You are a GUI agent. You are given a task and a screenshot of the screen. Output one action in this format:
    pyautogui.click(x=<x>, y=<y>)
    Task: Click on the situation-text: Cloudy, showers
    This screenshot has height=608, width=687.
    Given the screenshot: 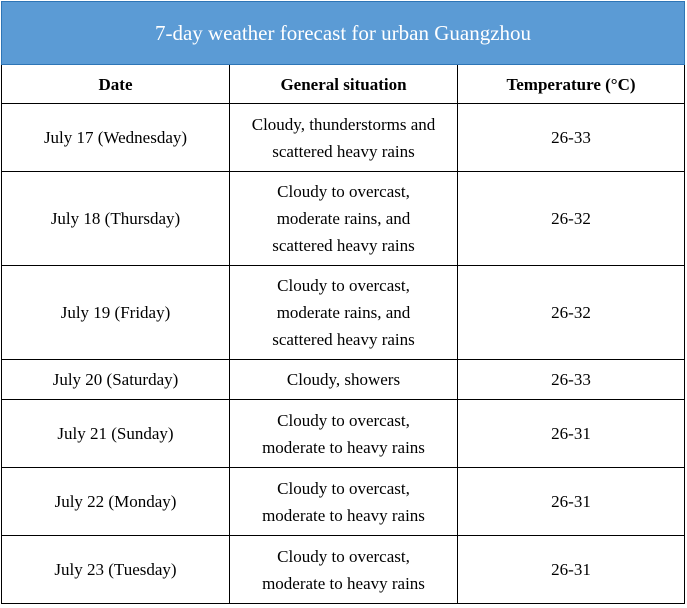 What is the action you would take?
    pyautogui.click(x=343, y=379)
    